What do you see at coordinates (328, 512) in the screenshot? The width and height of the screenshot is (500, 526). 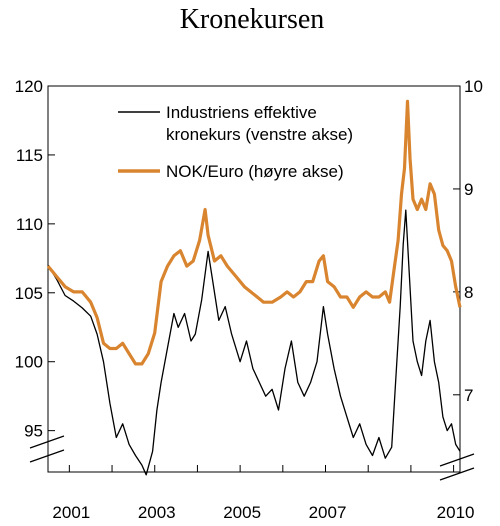 I see `x-tick-label: 2007` at bounding box center [328, 512].